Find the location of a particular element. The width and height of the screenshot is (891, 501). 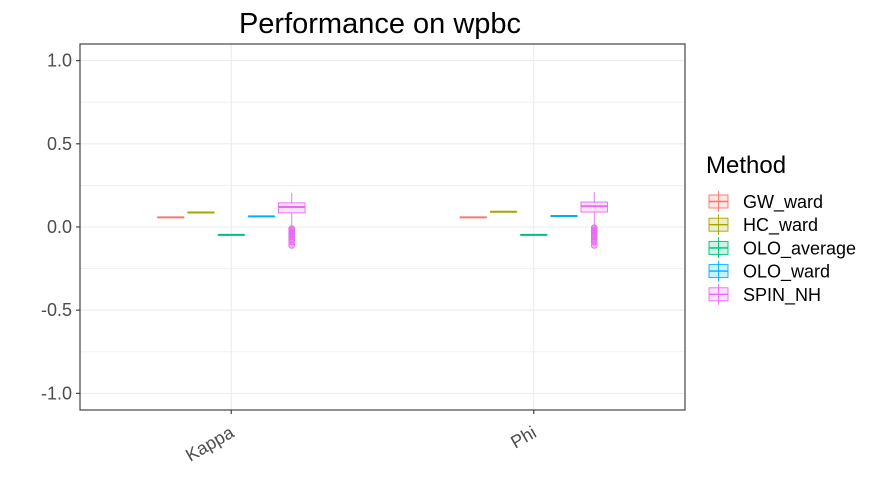

legend-item-SPIN_NH: SPIN_NH is located at coordinates (764, 294).